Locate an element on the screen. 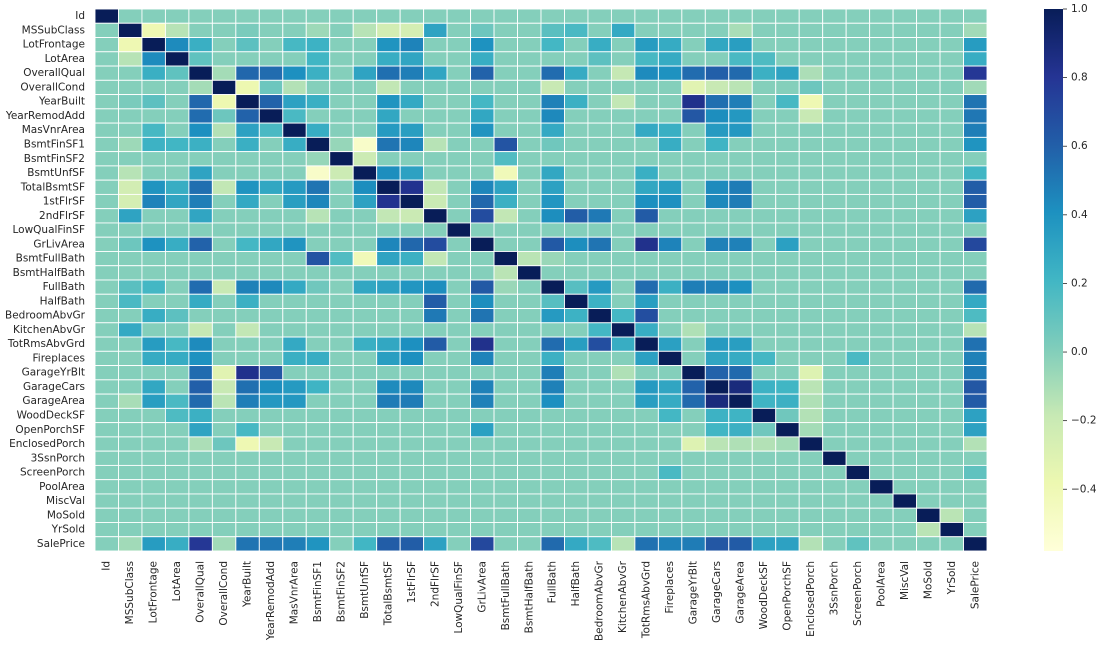  heatmap-cell-OverallCond-HalfBath is located at coordinates (576, 87).